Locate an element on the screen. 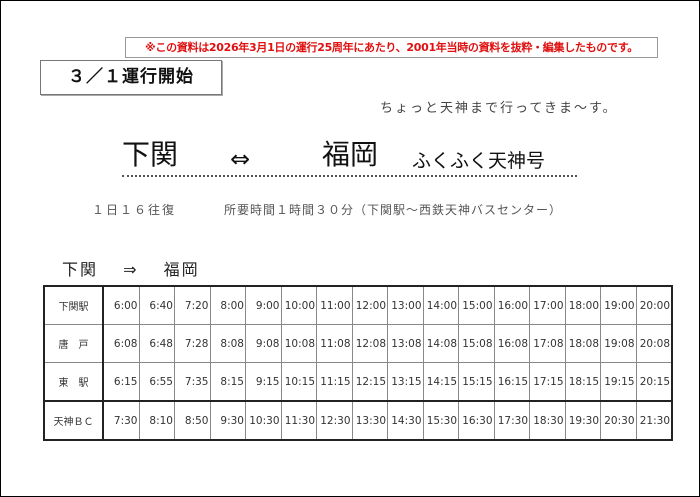 The image size is (700, 497). departure-time: 17:15 is located at coordinates (547, 382).